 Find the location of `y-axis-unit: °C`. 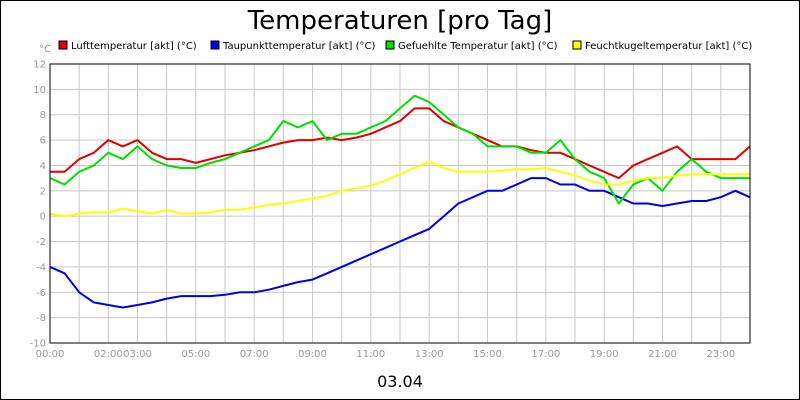

y-axis-unit: °C is located at coordinates (45, 49).